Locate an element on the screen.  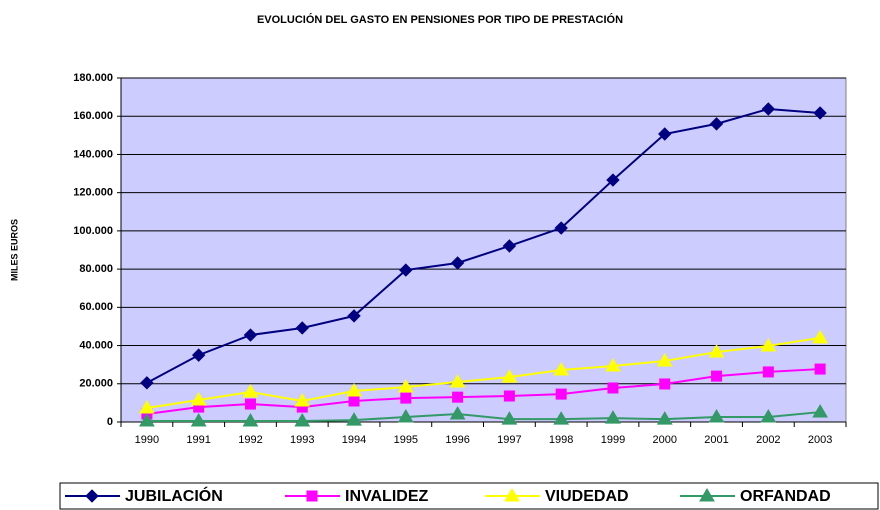
legend-label: JUBILACIÓN is located at coordinates (174, 495).